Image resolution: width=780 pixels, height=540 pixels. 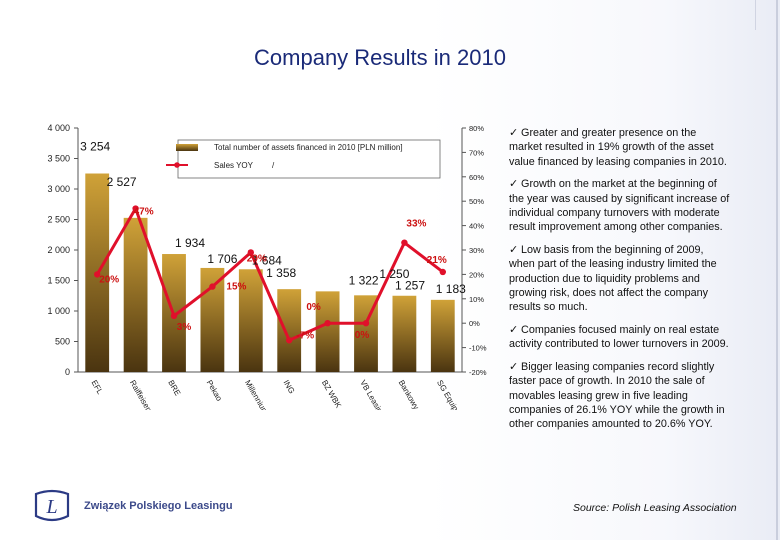 What do you see at coordinates (58, 220) in the screenshot?
I see `left-tick-label: 2 500` at bounding box center [58, 220].